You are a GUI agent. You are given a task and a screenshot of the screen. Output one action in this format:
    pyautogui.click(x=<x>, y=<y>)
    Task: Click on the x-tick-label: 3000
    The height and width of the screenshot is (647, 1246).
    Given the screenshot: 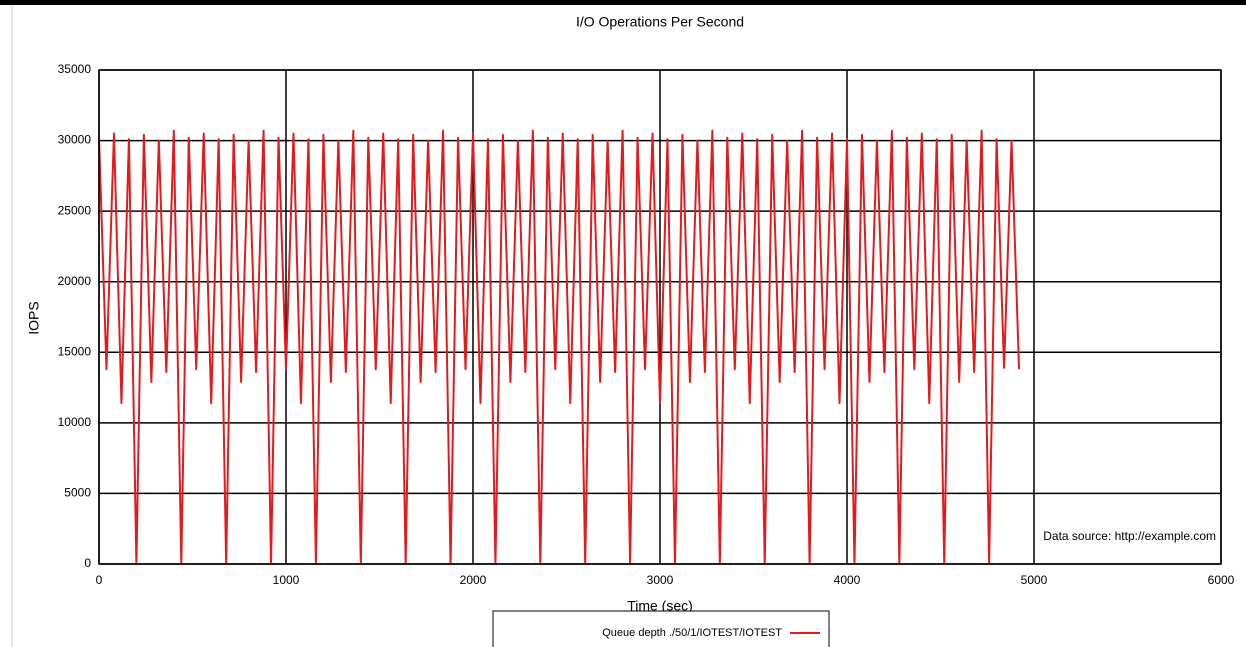 What is the action you would take?
    pyautogui.click(x=660, y=580)
    